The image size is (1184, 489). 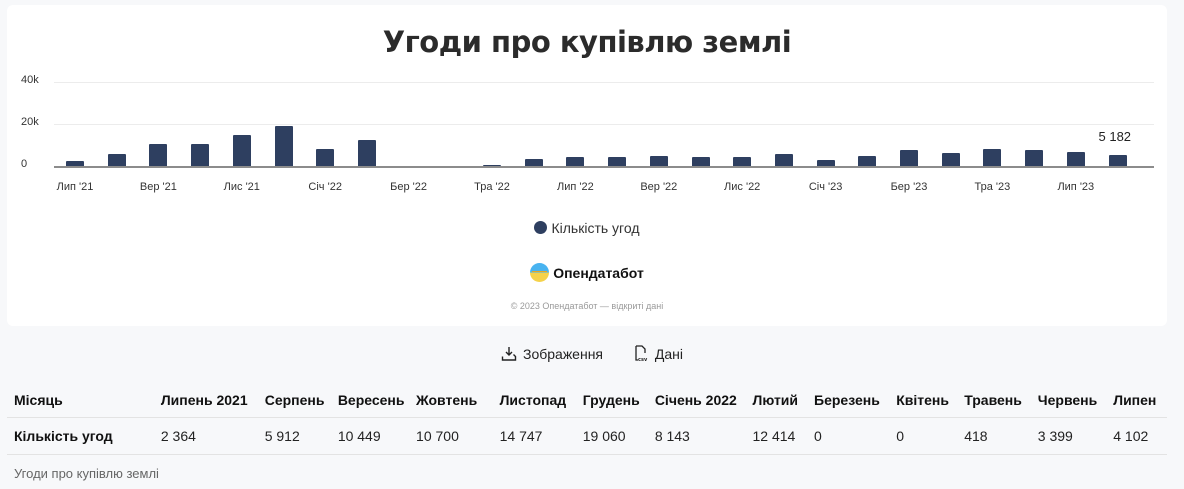 I want to click on legend-marker-icon, so click(x=541, y=227).